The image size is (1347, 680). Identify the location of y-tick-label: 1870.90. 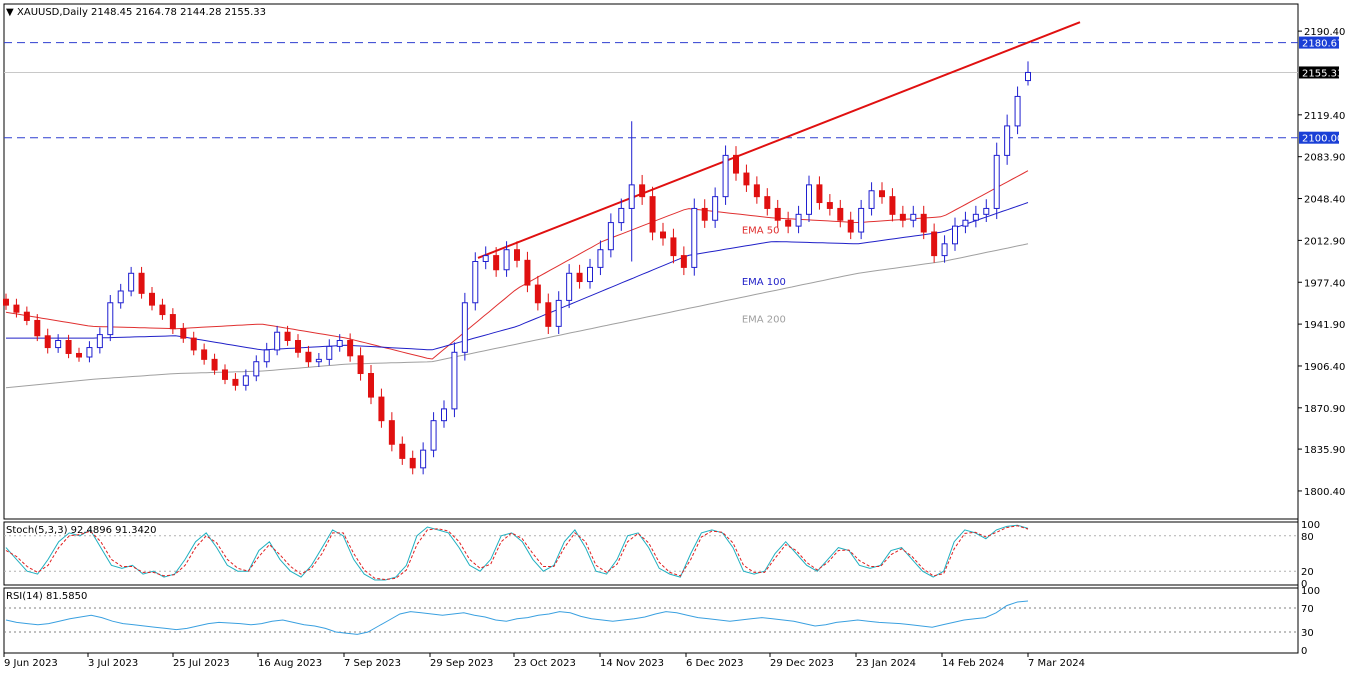
(1324, 409).